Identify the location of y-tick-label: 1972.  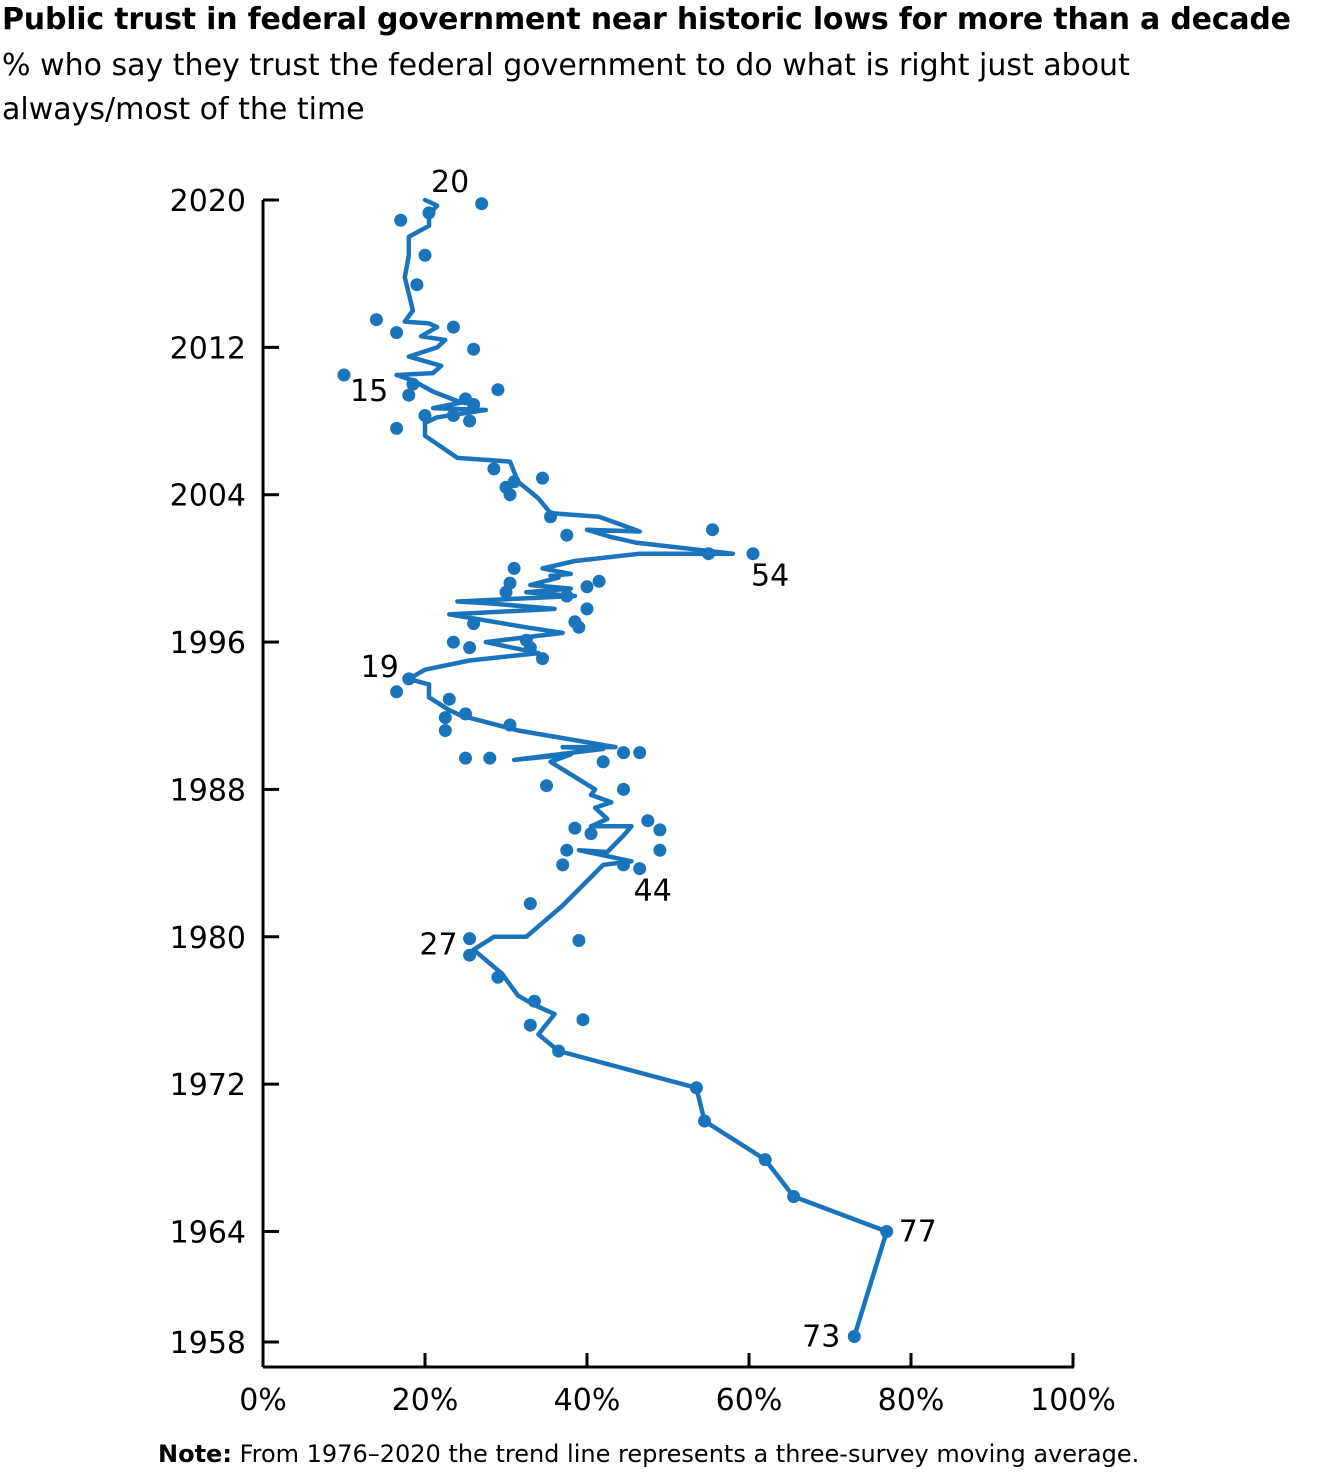
(208, 1085).